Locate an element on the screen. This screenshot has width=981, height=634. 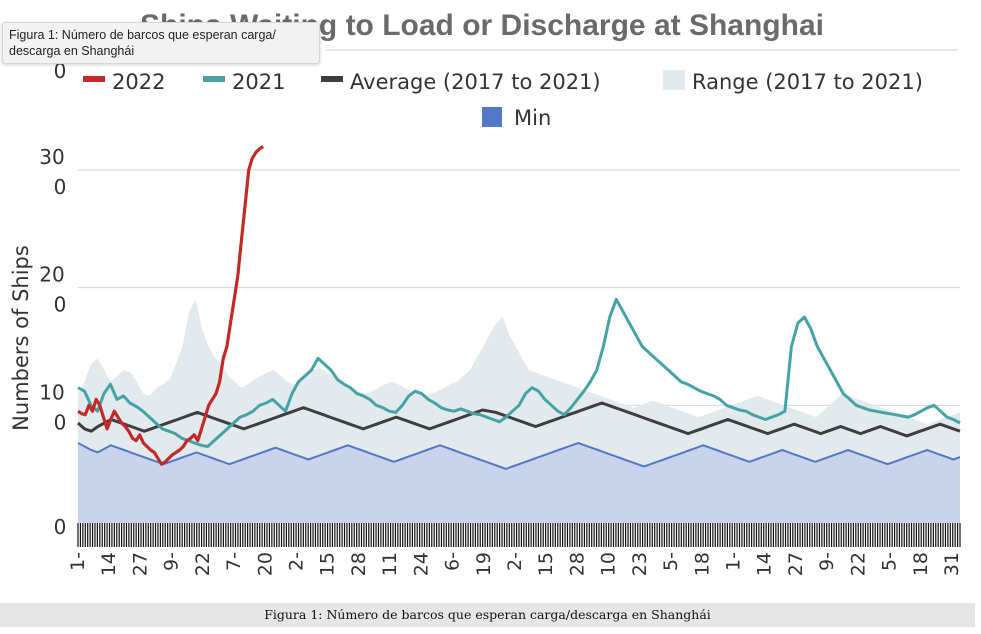
legend-label: Average (2017 to 2021) is located at coordinates (475, 82).